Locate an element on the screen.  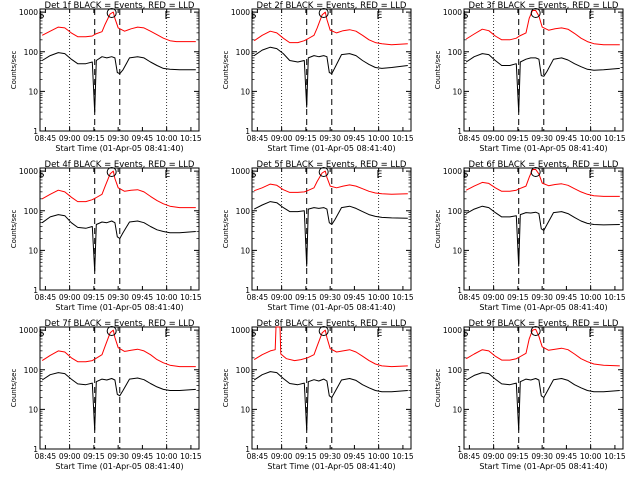
panel-title: Det 3f BLACK = Events, RED = LLD is located at coordinates (544, 6).